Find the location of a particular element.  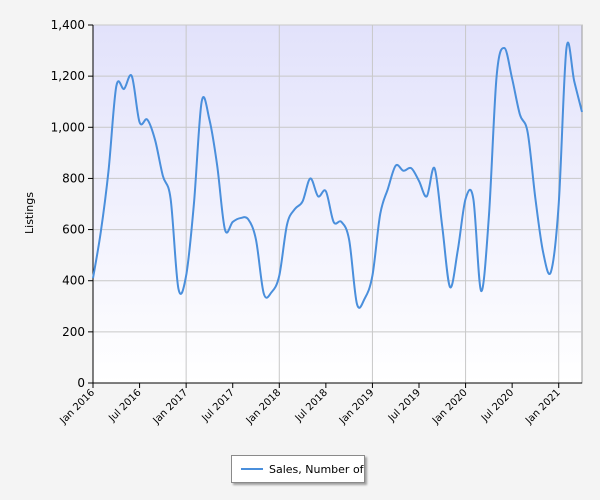

x-tick-label: Jul 2018 is located at coordinates (311, 405).